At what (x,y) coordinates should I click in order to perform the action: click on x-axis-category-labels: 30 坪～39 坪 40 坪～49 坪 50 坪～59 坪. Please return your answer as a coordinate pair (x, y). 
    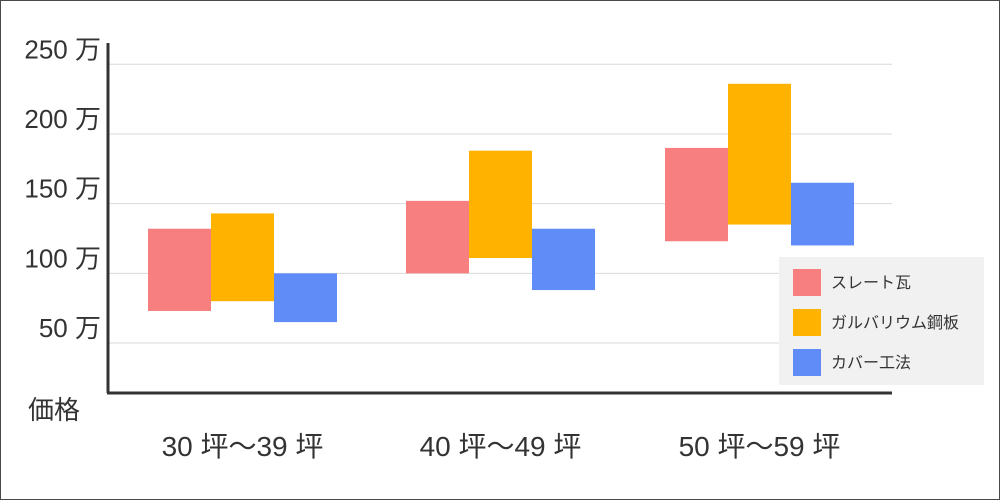
    Looking at the image, I should click on (501, 446).